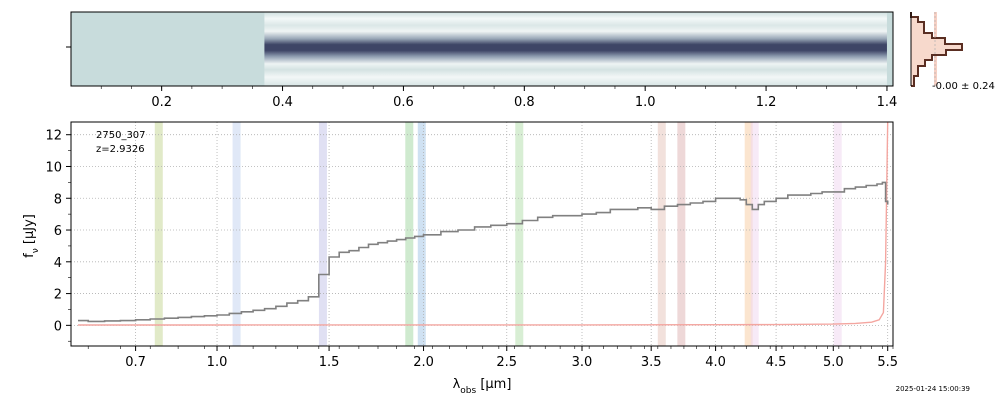 This screenshot has height=400, width=1000. Describe the element at coordinates (963, 86) in the screenshot. I see `hist-label: -0.00 ± 0.24` at that location.